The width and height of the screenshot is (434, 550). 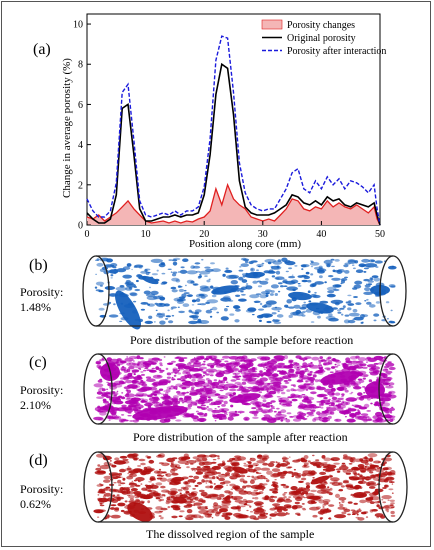 I want to click on panel-d-porosity-label: Porosity:, so click(x=42, y=489).